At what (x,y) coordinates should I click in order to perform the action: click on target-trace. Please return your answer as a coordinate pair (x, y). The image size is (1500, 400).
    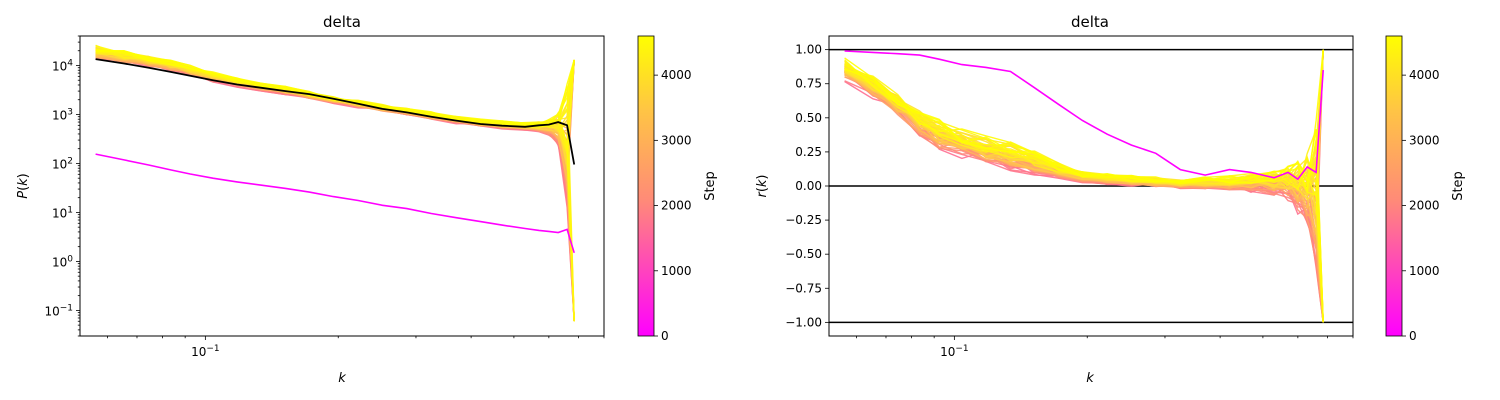
    Looking at the image, I should click on (335, 111).